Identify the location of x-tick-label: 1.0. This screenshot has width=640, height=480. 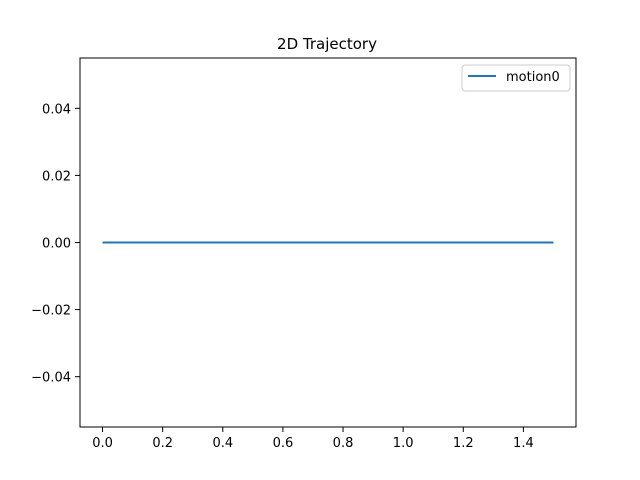
(403, 443).